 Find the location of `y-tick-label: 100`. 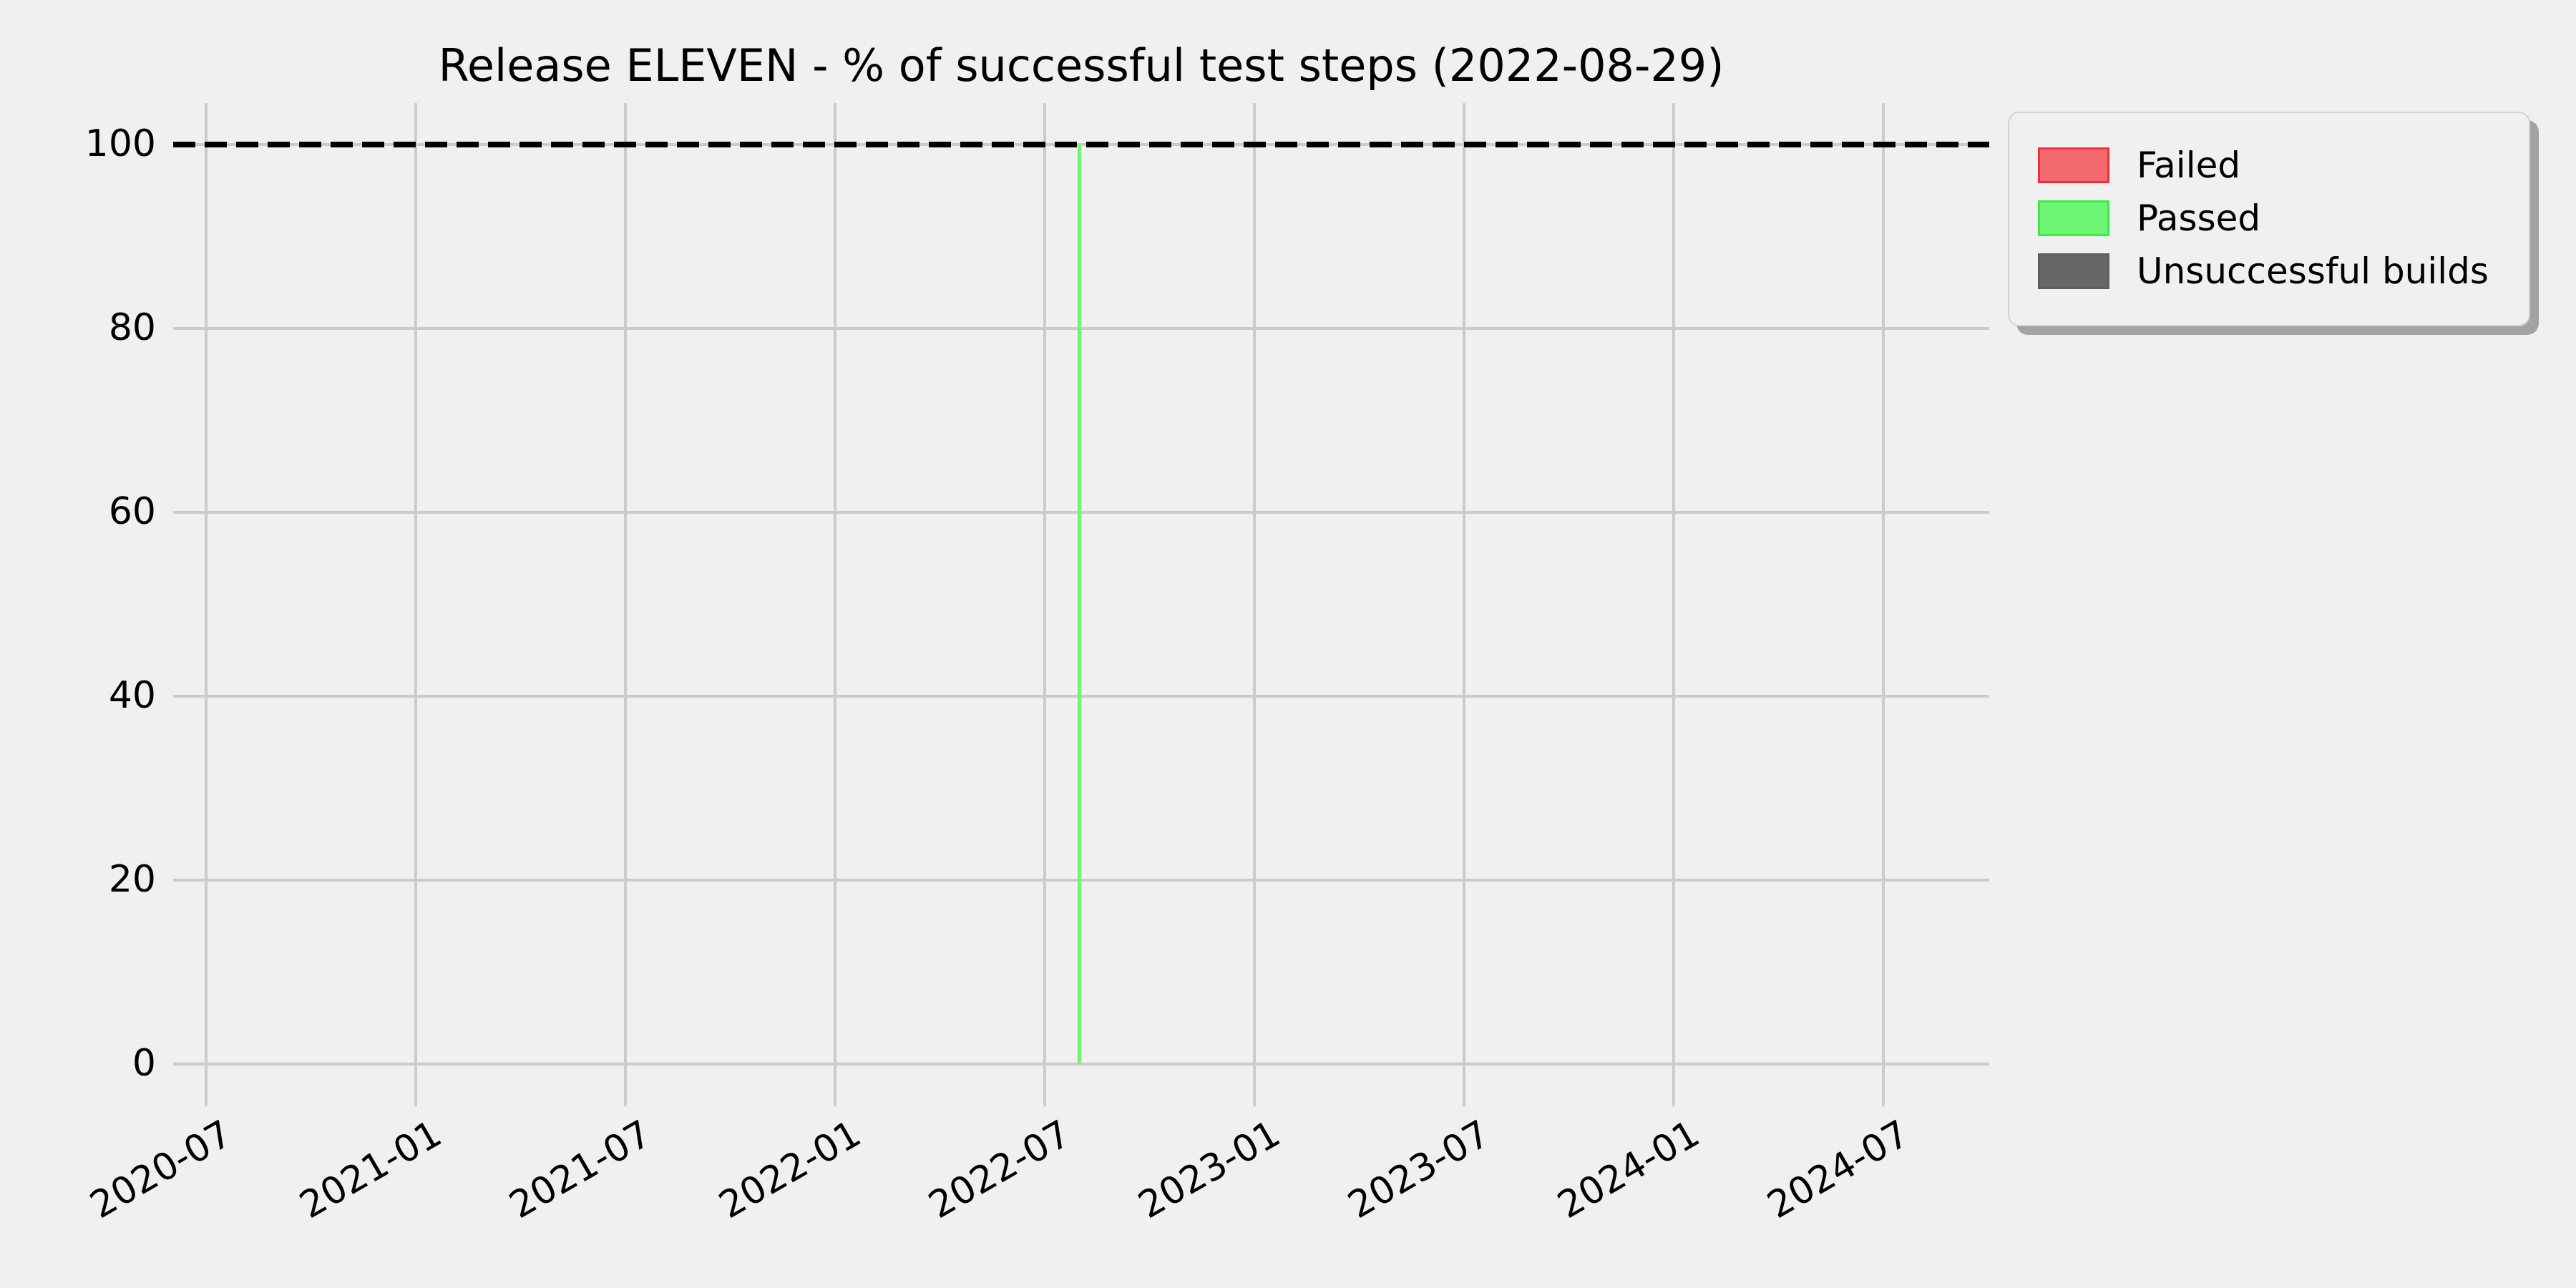

y-tick-label: 100 is located at coordinates (120, 143).